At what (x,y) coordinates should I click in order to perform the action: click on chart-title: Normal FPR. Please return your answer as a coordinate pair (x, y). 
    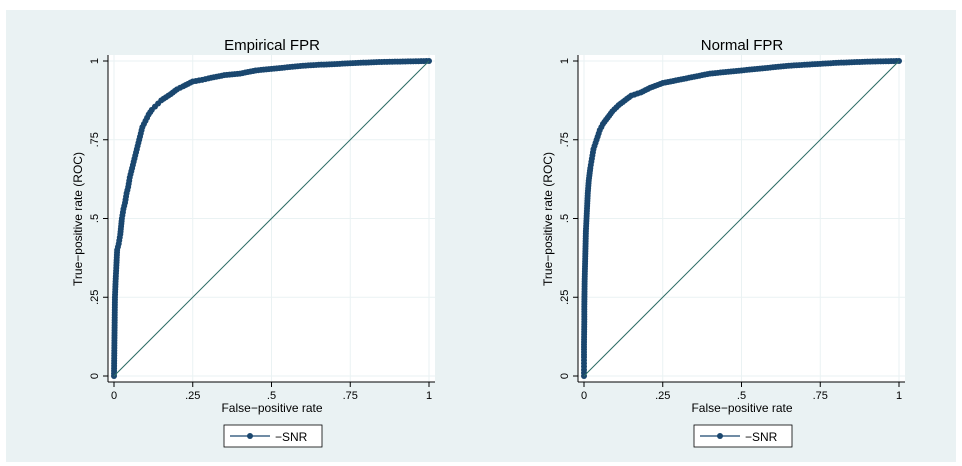
    Looking at the image, I should click on (742, 45).